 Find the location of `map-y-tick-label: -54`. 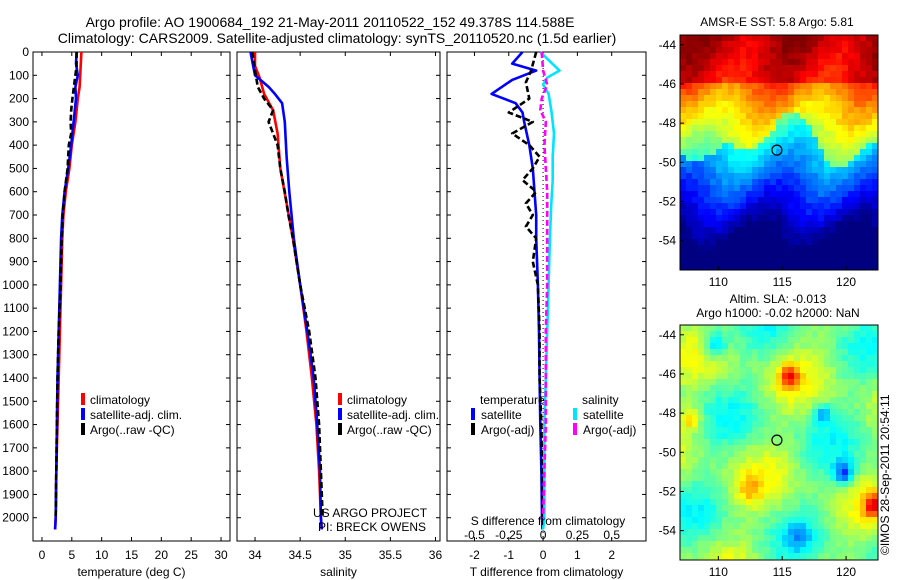

map-y-tick-label: -54 is located at coordinates (668, 531).